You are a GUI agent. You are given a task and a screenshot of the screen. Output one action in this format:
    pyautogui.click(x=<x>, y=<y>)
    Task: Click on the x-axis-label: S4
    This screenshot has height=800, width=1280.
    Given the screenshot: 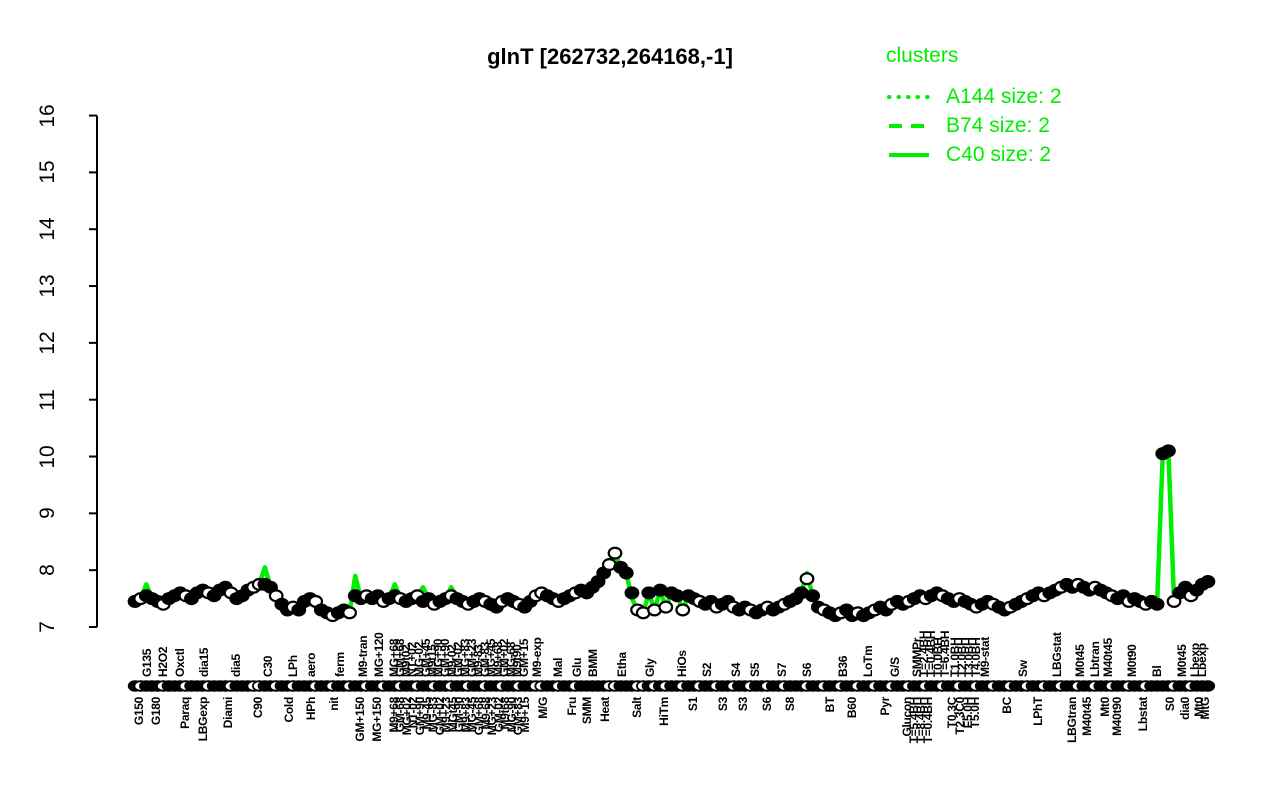 What is the action you would take?
    pyautogui.click(x=736, y=669)
    